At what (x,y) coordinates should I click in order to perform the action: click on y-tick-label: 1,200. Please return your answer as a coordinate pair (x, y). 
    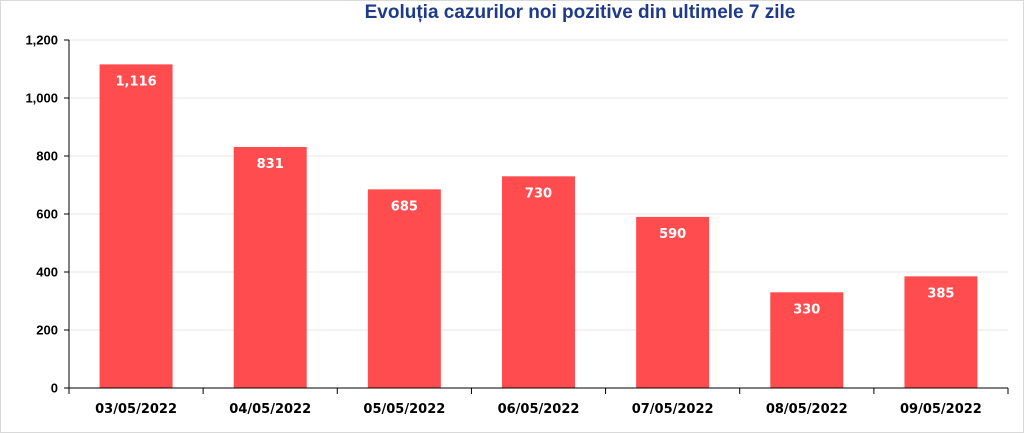
    Looking at the image, I should click on (41, 40).